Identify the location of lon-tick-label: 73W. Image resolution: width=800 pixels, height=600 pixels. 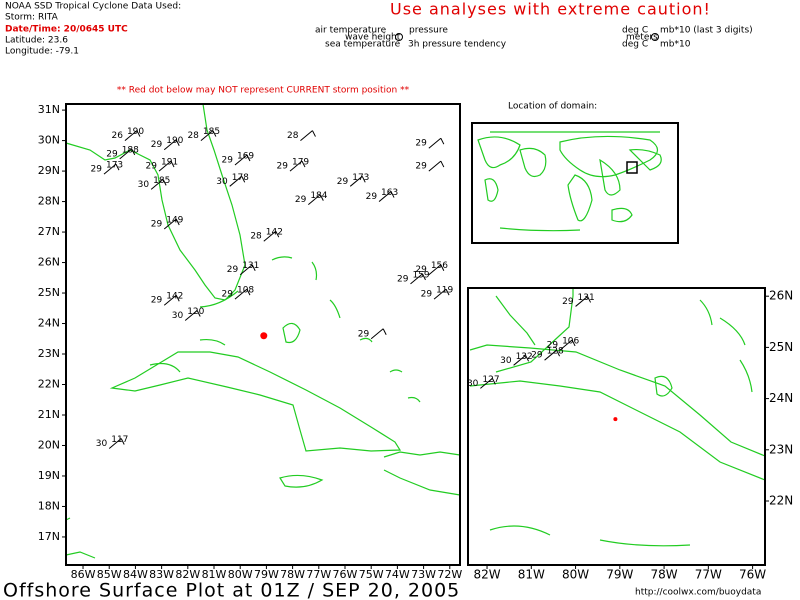
(423, 574).